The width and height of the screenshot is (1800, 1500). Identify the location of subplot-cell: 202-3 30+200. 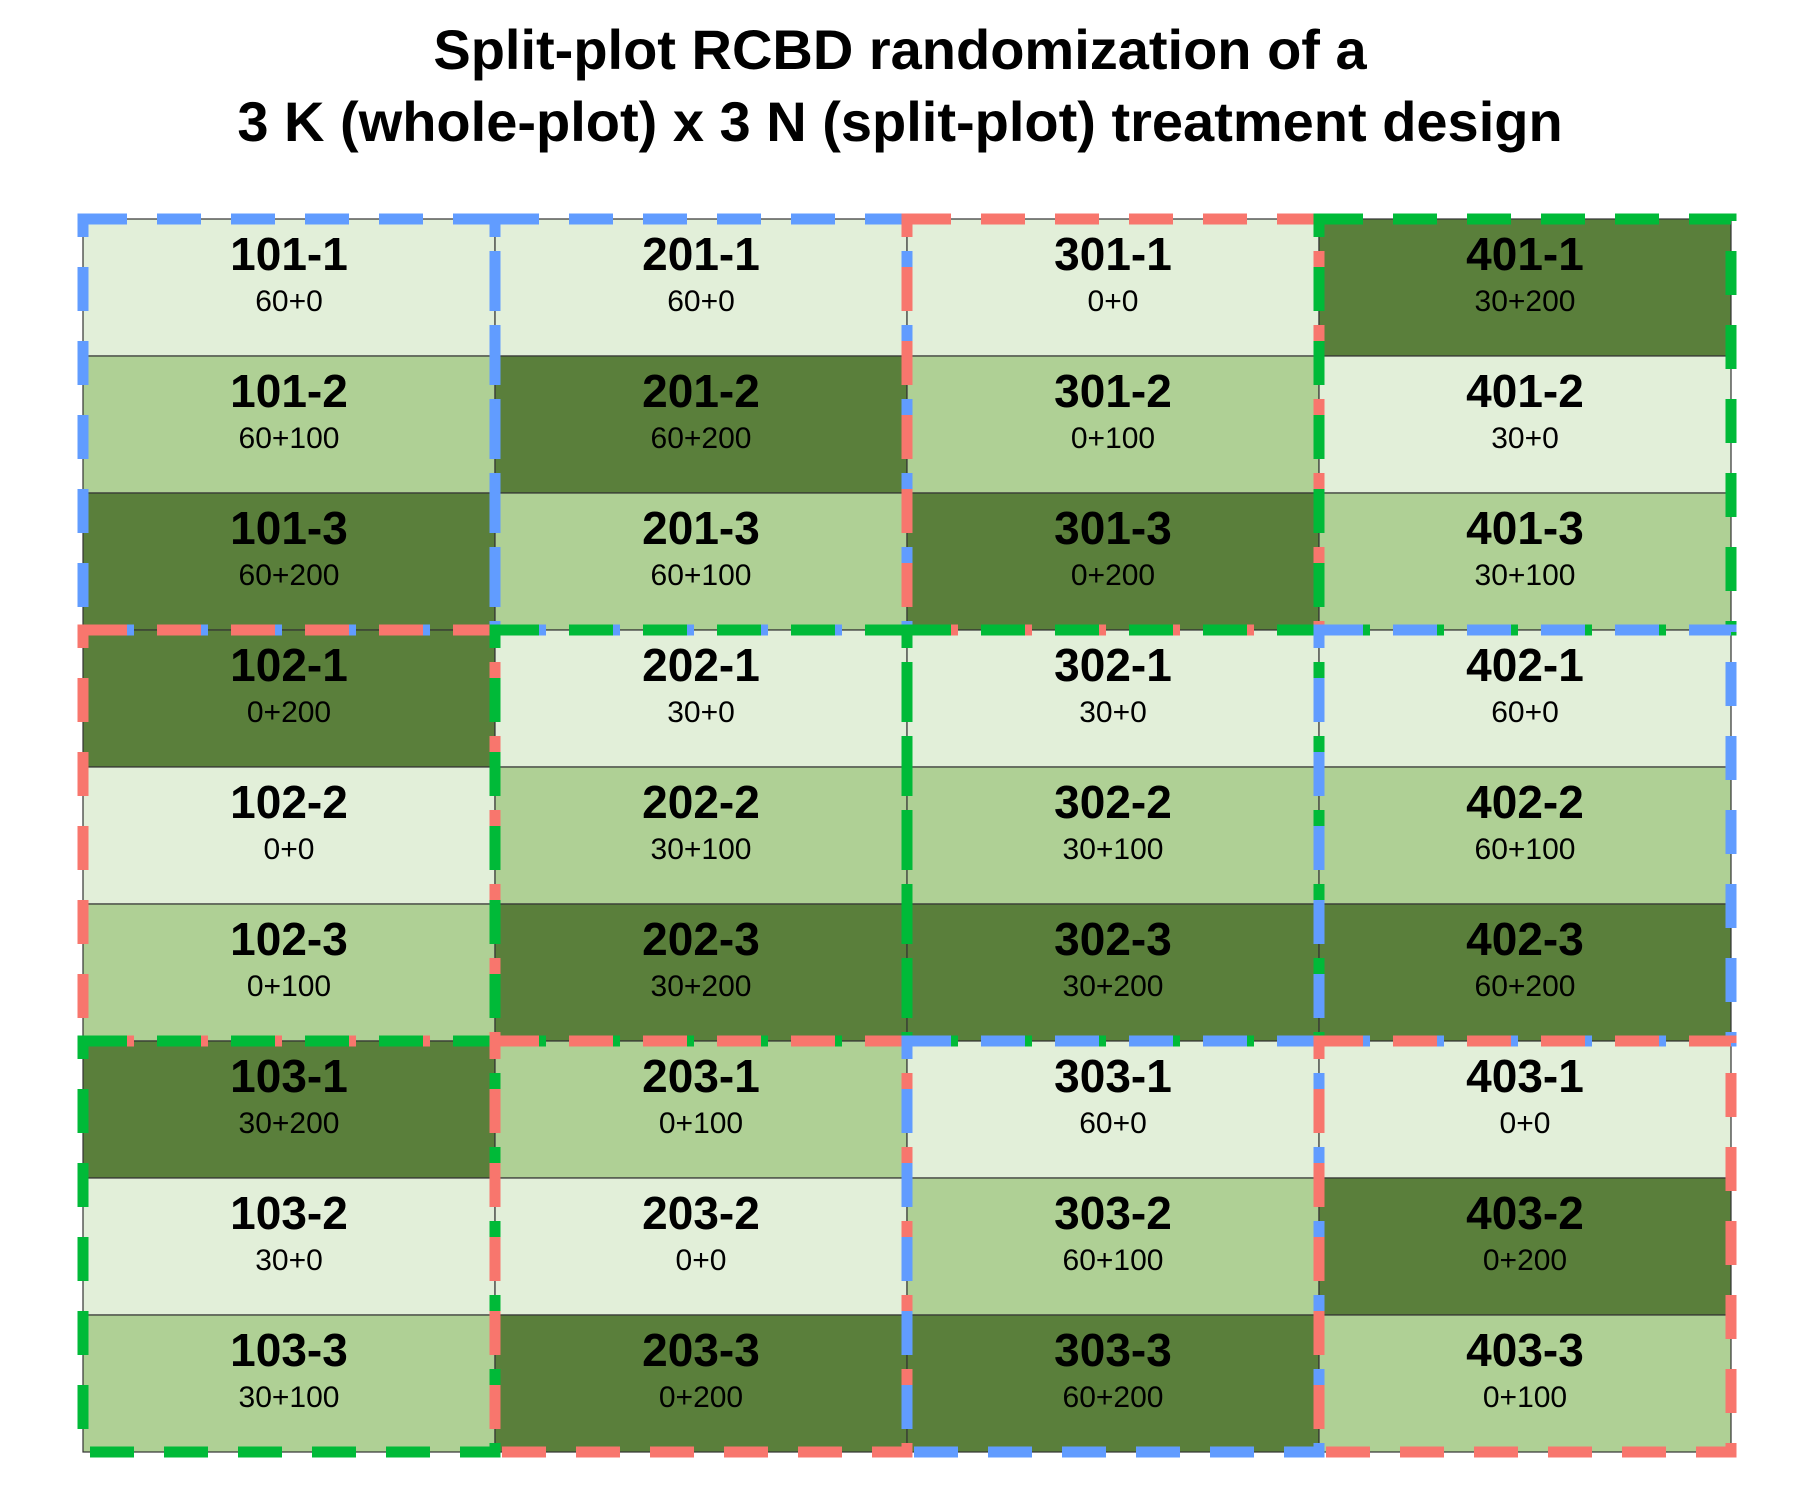
(701, 972).